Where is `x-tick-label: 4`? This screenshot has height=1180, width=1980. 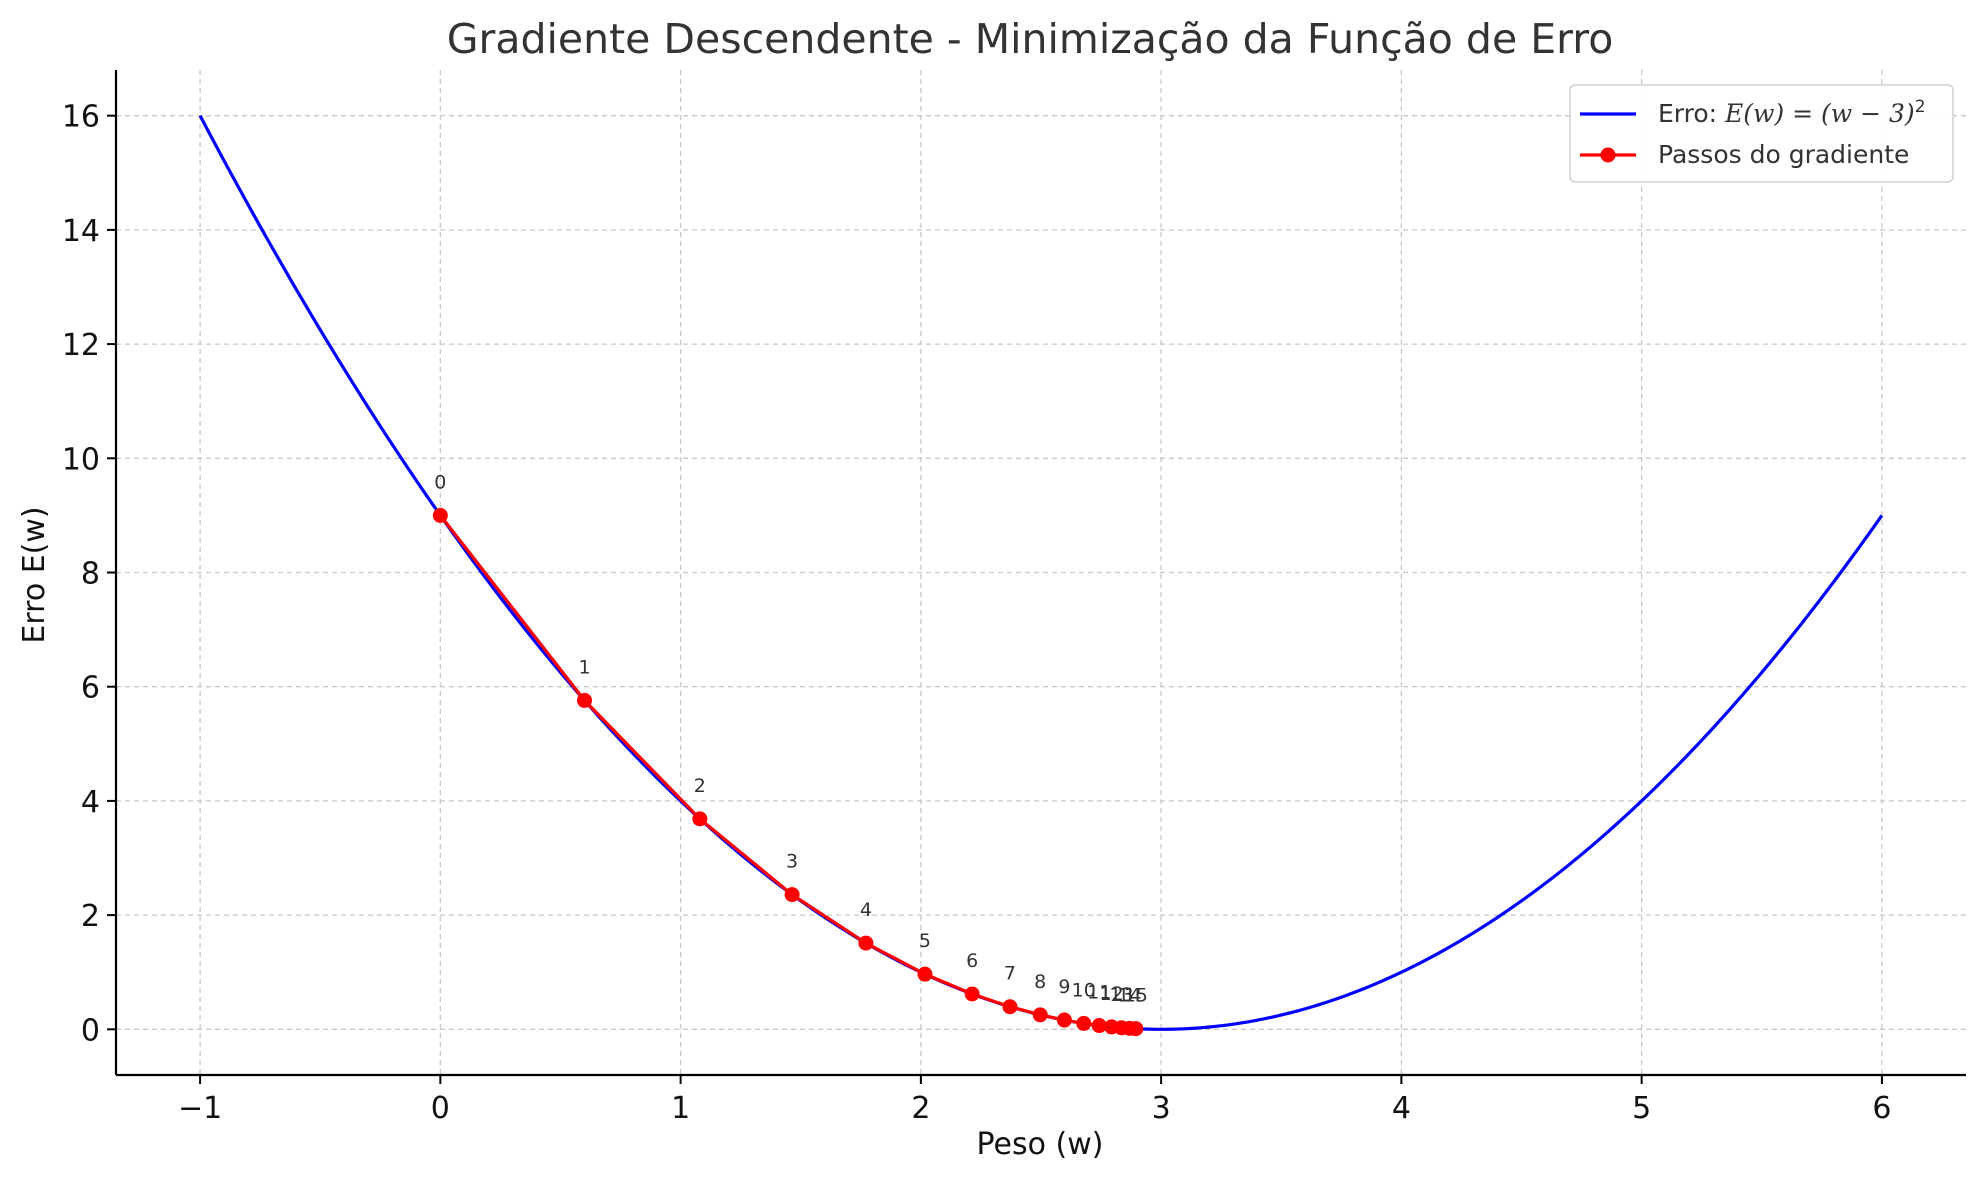
x-tick-label: 4 is located at coordinates (1401, 1108).